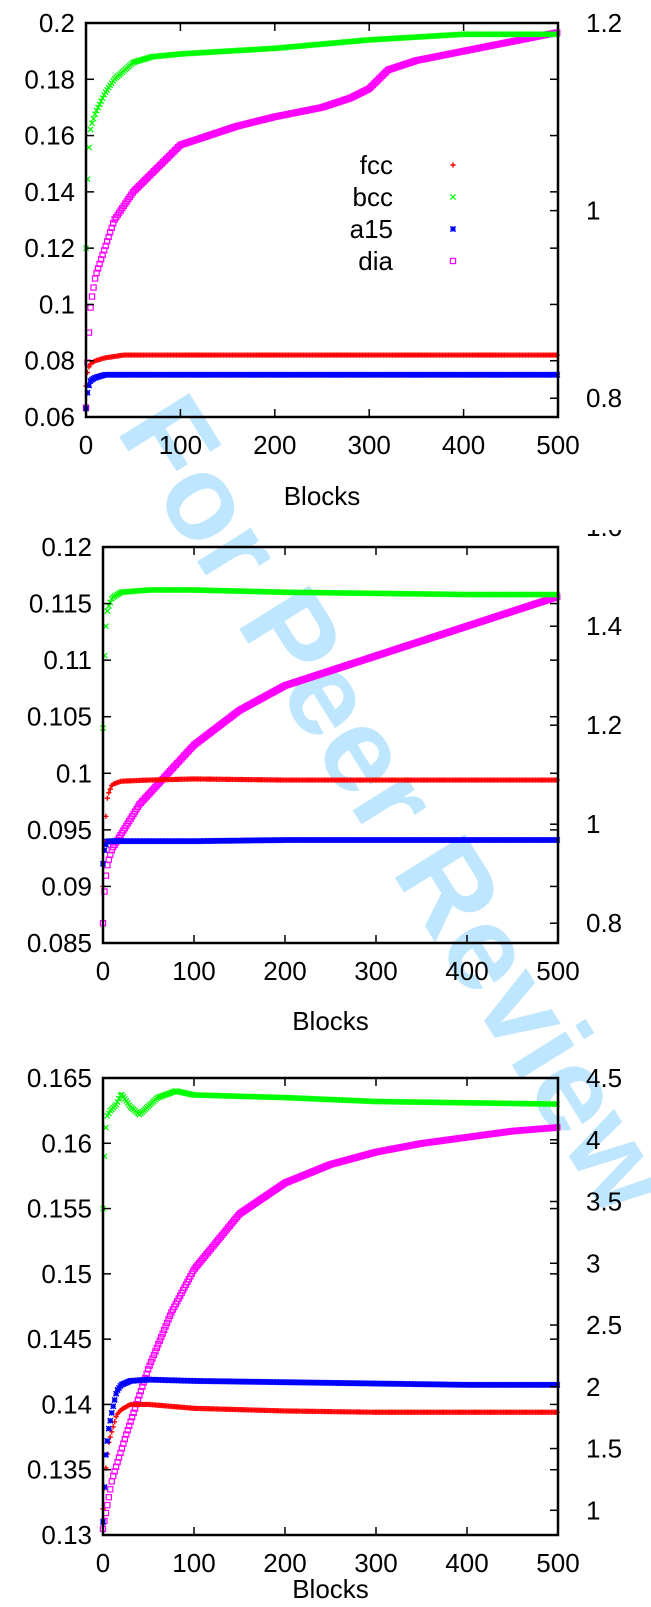 The height and width of the screenshot is (1607, 651). What do you see at coordinates (59, 1078) in the screenshot?
I see `y-tick-label: 0.165` at bounding box center [59, 1078].